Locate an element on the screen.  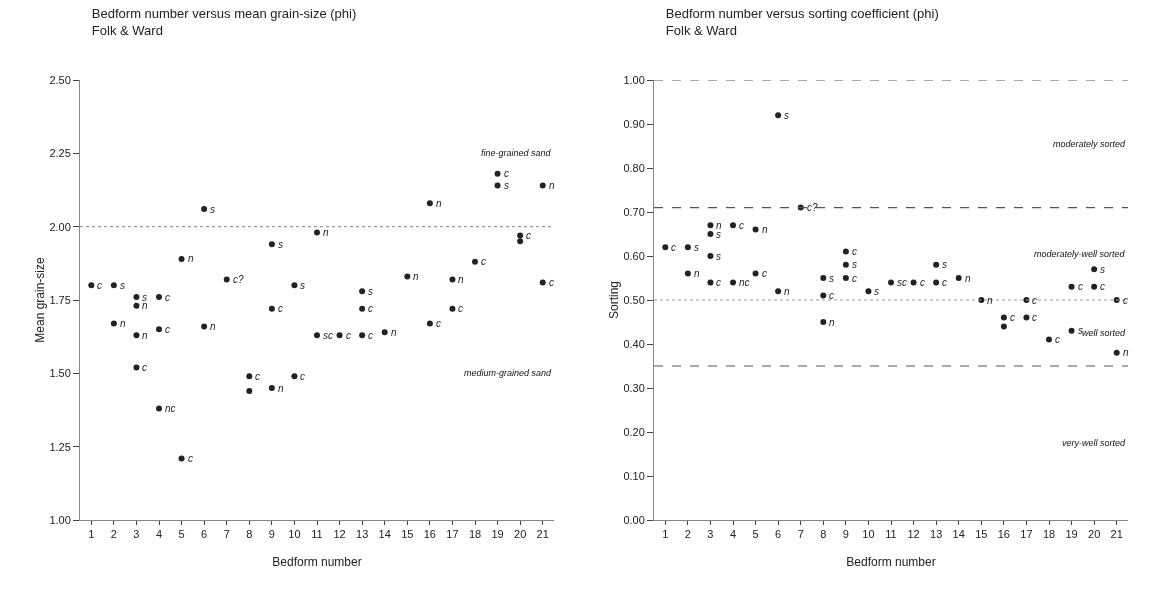
y-axis-title: Sorting is located at coordinates (614, 300).